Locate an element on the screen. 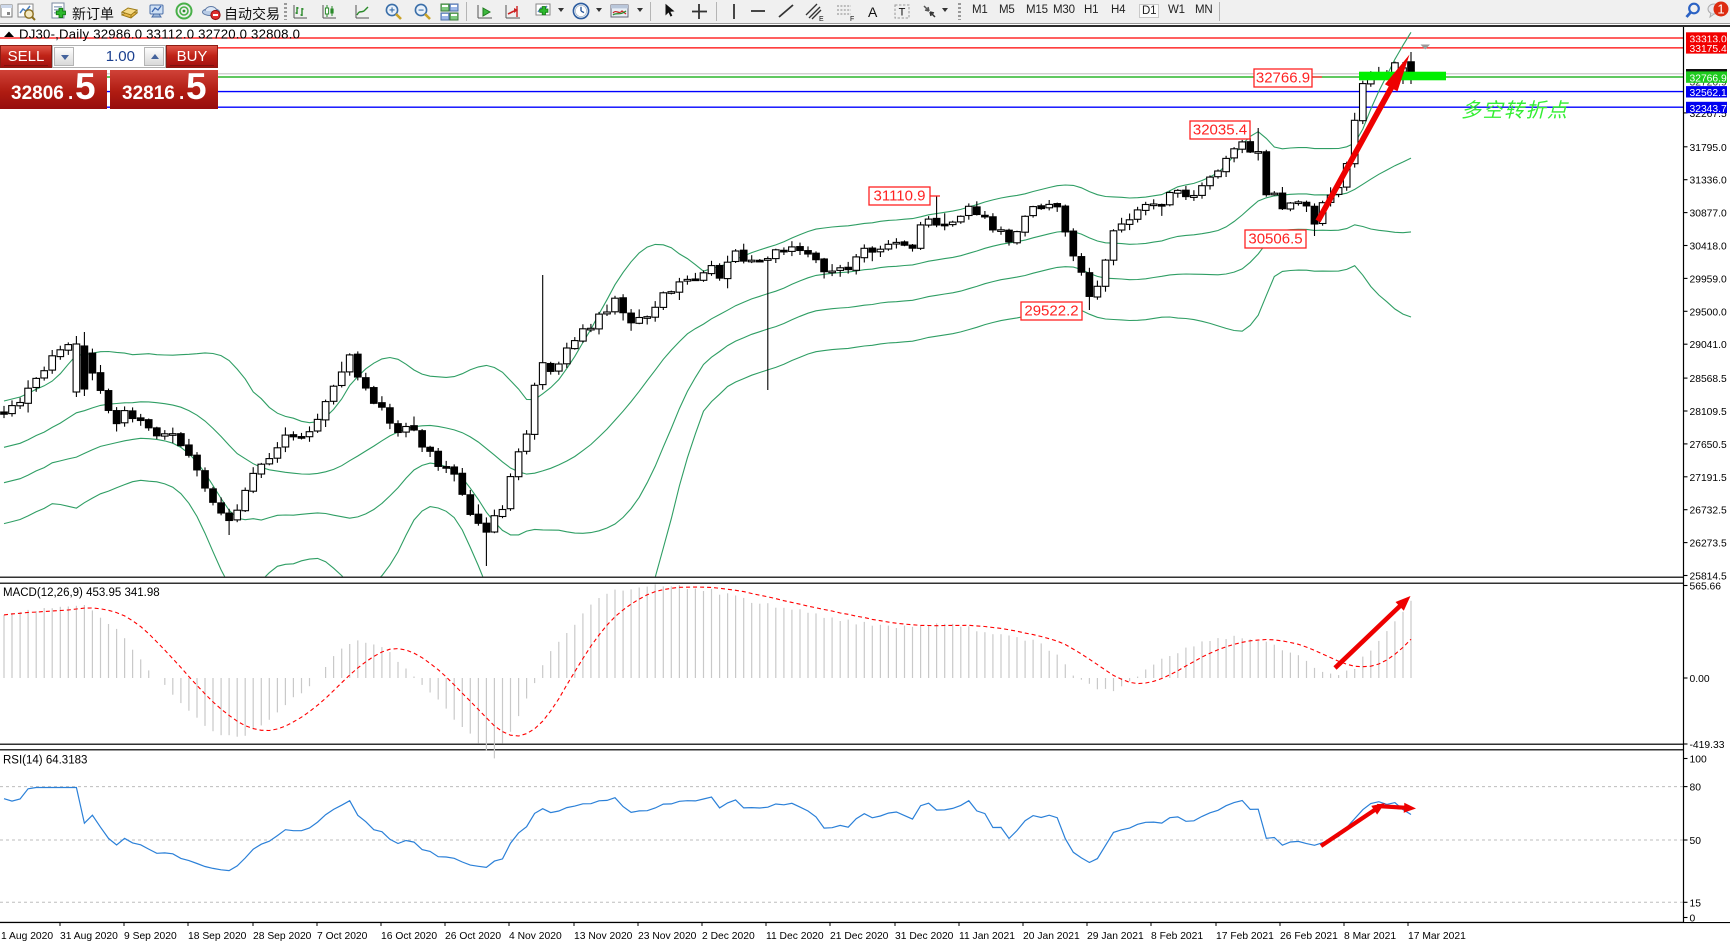 The width and height of the screenshot is (1730, 944). svg-text: 25814.5 is located at coordinates (1708, 577).